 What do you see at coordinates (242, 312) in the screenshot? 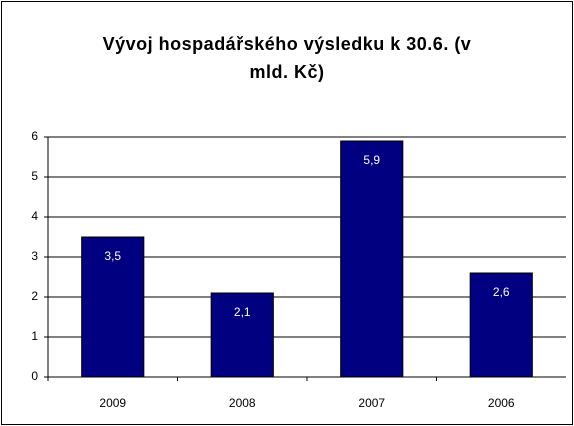
I see `value-label: 2,1` at bounding box center [242, 312].